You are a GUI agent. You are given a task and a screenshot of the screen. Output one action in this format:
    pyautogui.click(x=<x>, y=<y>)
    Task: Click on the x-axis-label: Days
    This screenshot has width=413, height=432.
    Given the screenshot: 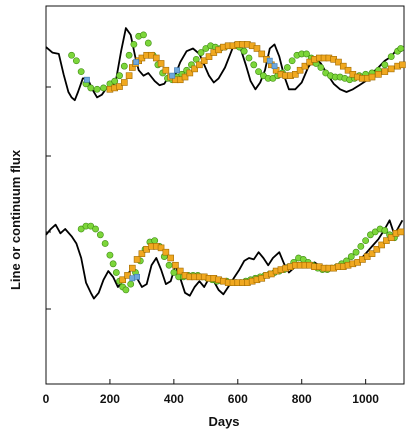 What is the action you would take?
    pyautogui.click(x=223, y=421)
    